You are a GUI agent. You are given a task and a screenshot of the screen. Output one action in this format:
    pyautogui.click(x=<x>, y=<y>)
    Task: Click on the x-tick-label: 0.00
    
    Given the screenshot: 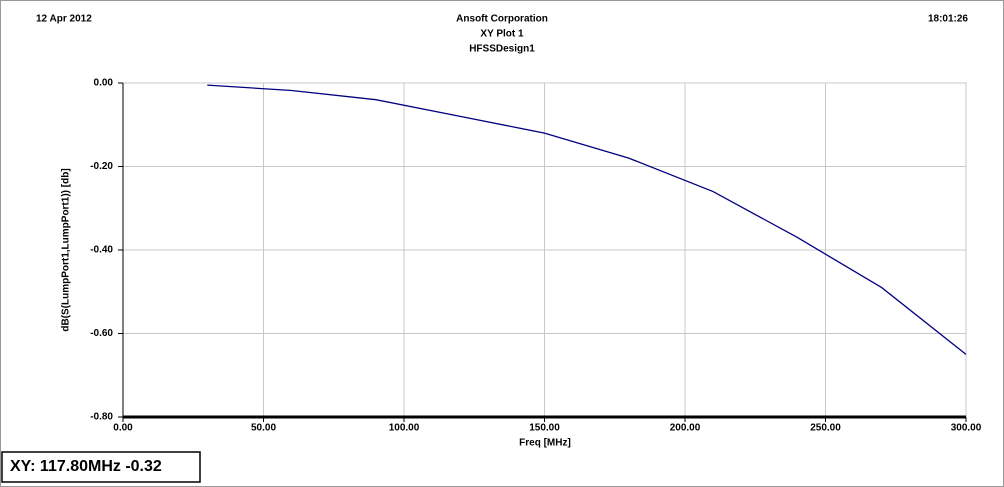 What is the action you would take?
    pyautogui.click(x=123, y=428)
    